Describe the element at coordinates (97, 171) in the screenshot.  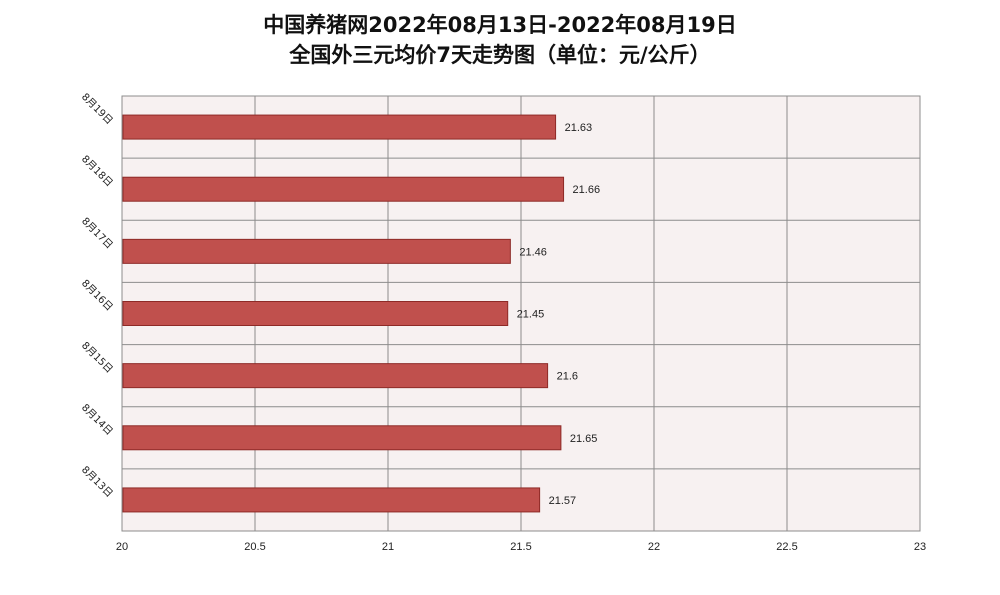
I see `y-category-label: 8月18日` at that location.